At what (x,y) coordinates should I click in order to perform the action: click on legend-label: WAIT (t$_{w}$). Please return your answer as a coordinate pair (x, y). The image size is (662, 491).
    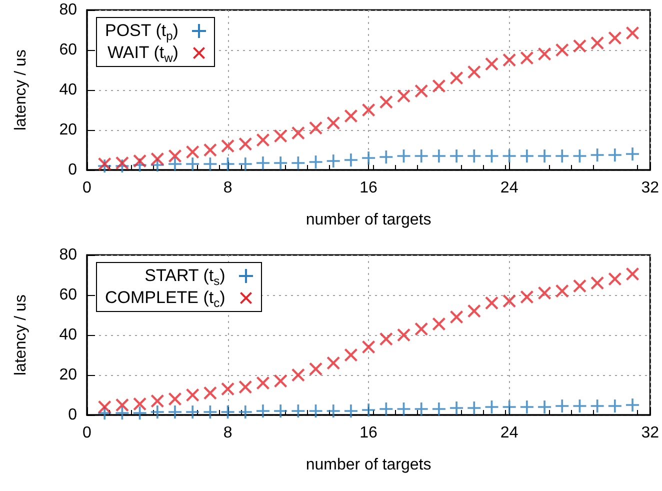
    Looking at the image, I should click on (142, 53).